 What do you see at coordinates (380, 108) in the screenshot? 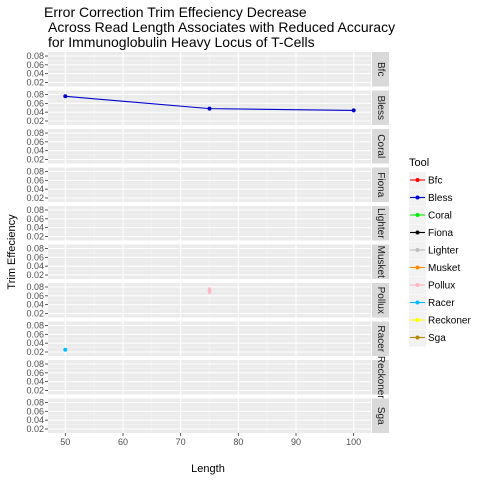
I see `facet-strip-label: Bless` at bounding box center [380, 108].